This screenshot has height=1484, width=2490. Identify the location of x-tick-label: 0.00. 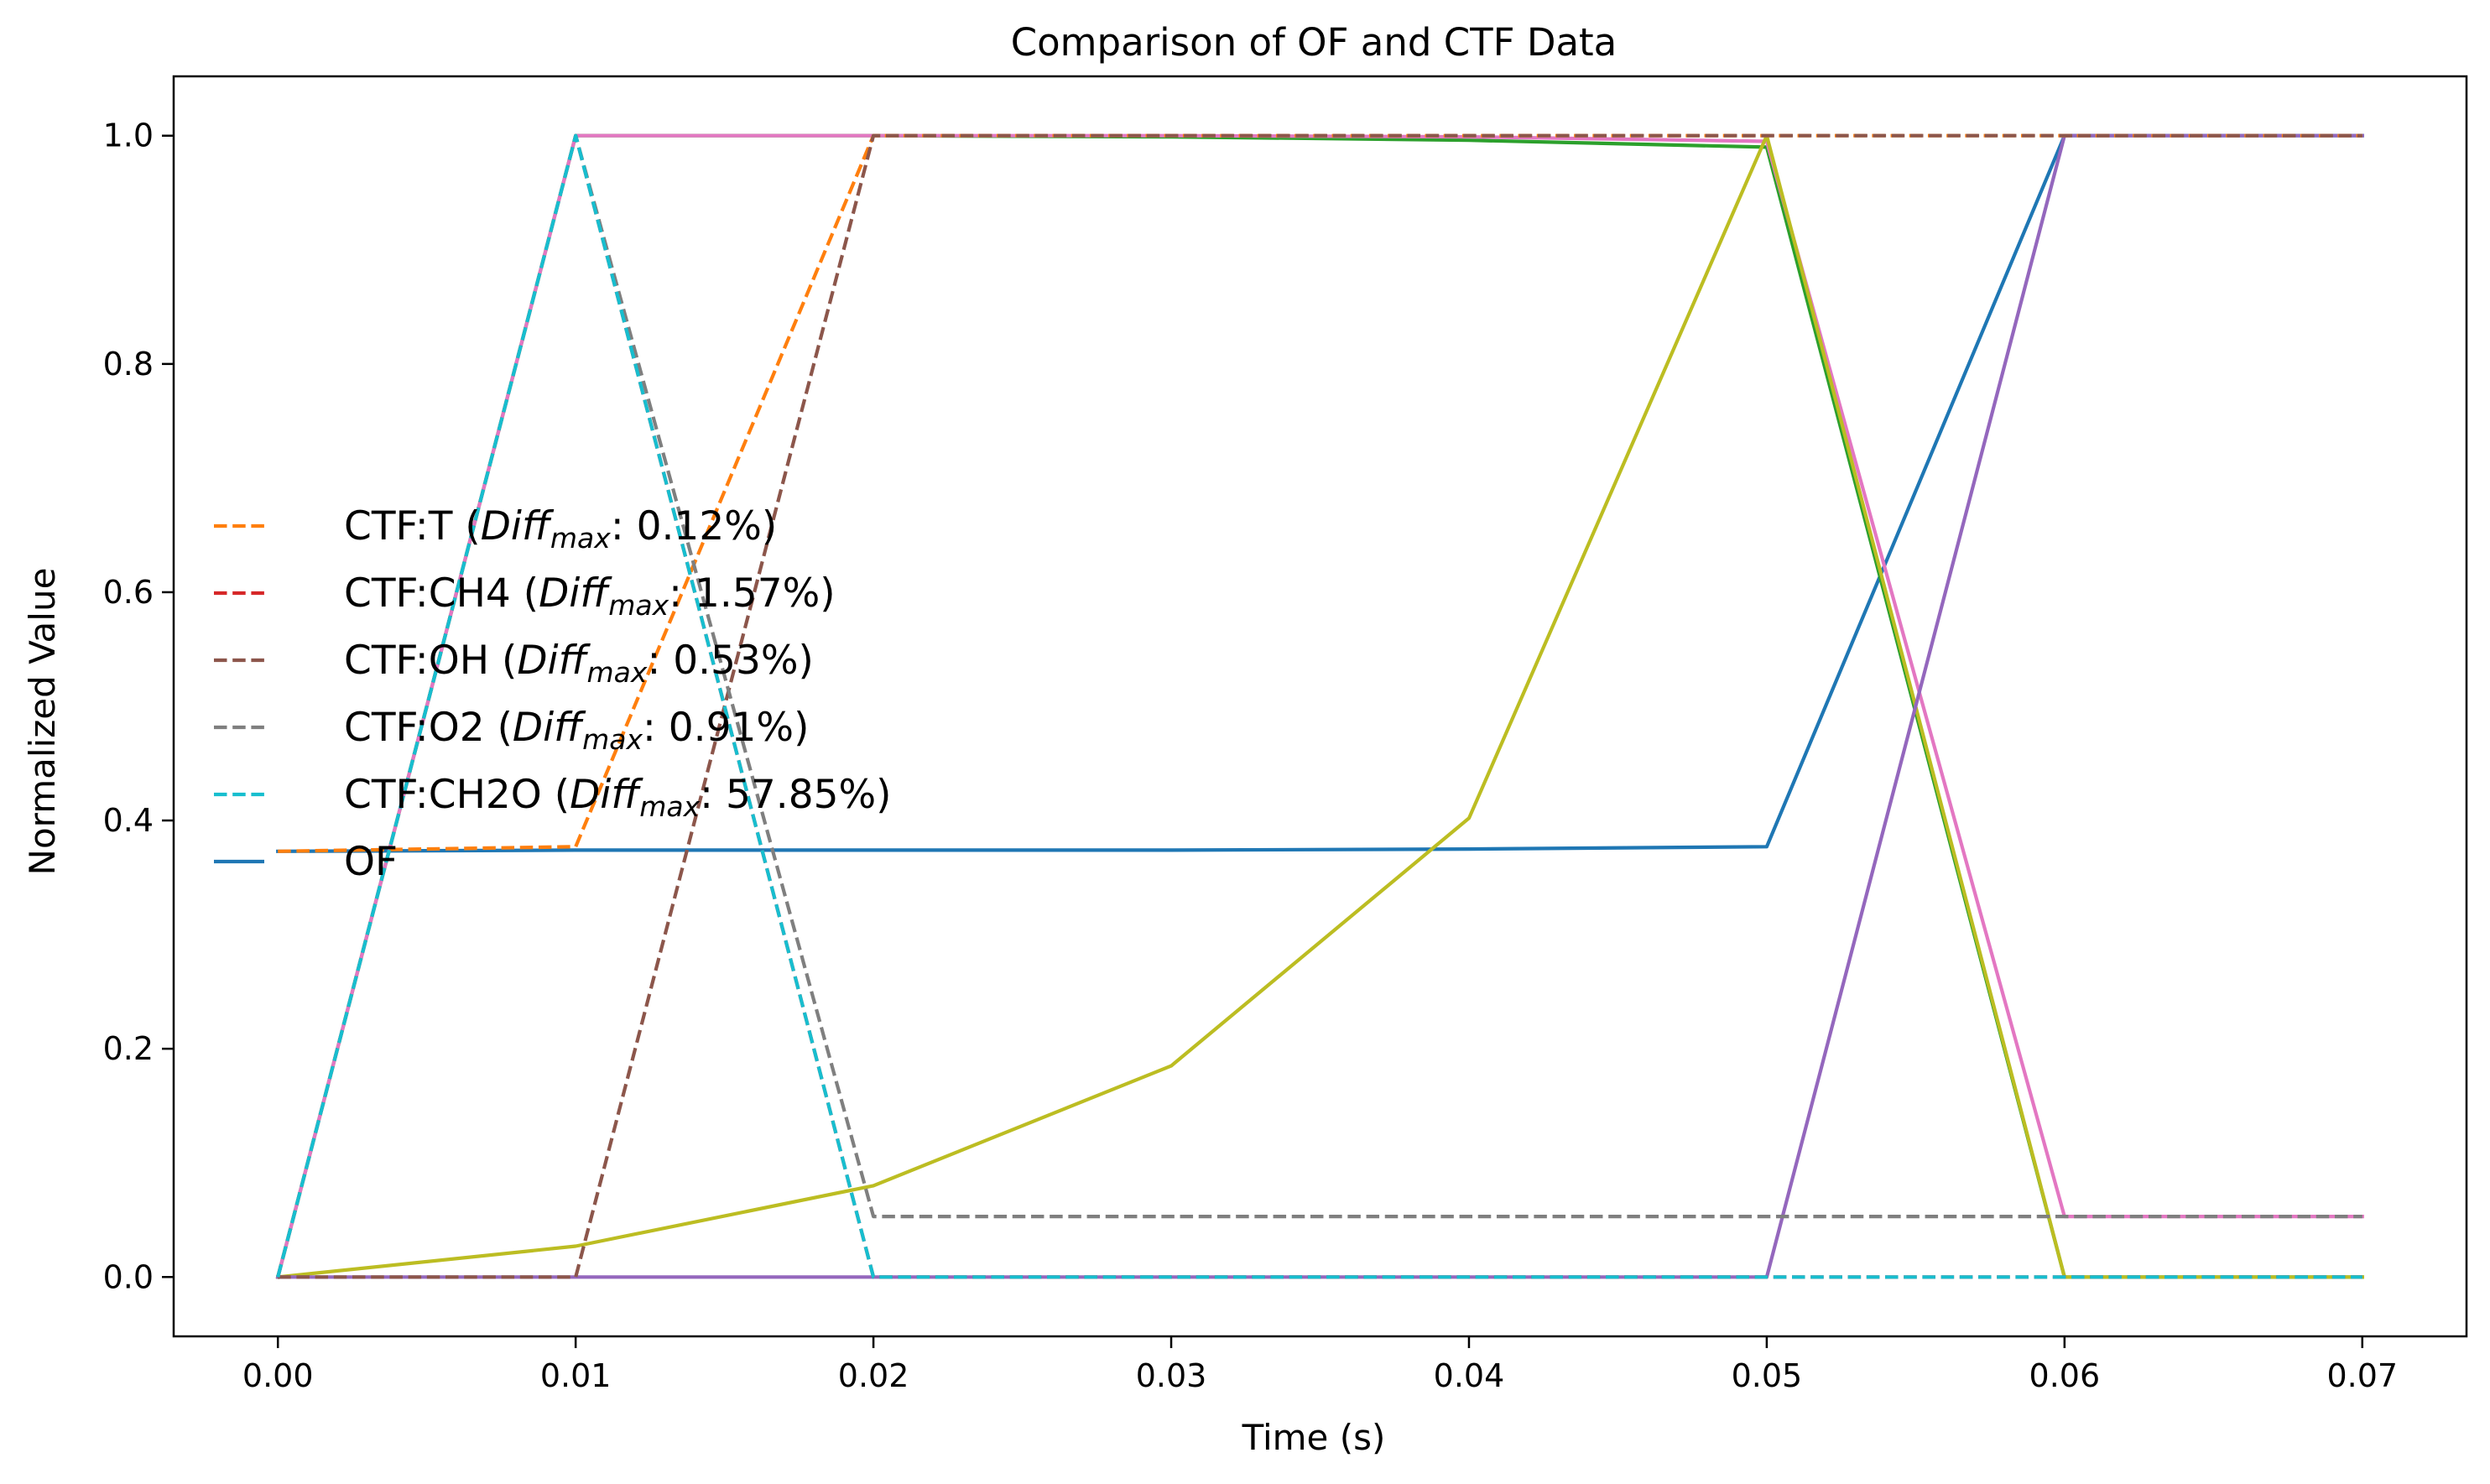
(278, 1375).